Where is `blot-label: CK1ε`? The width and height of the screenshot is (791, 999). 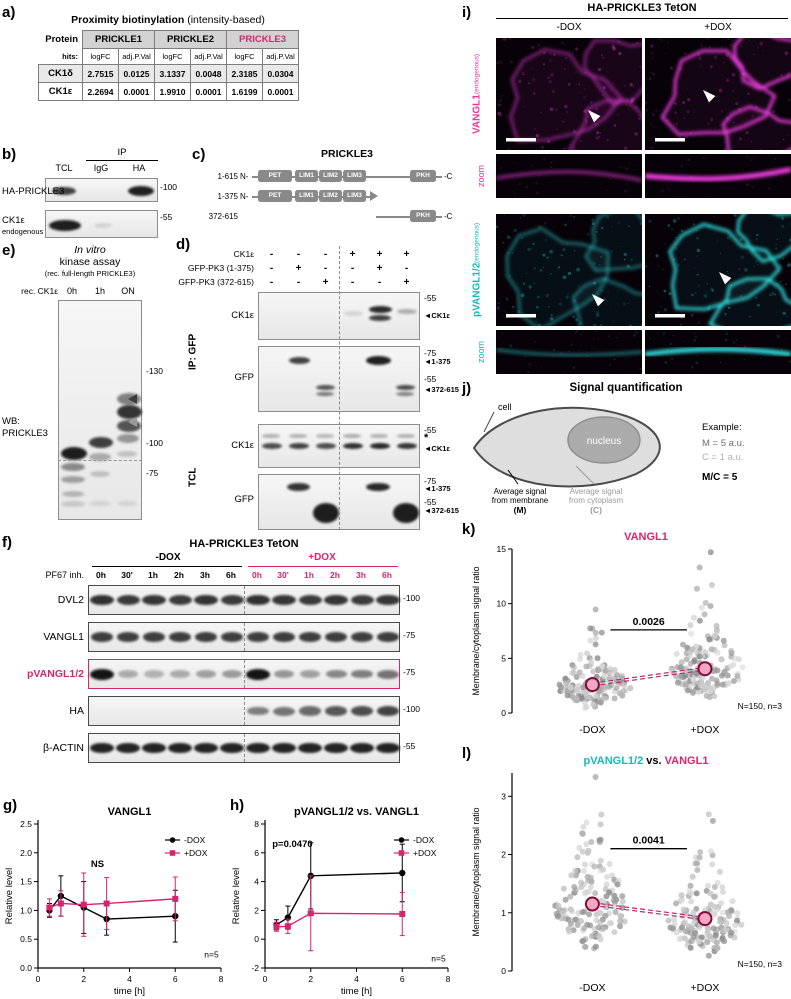 blot-label: CK1ε is located at coordinates (242, 445).